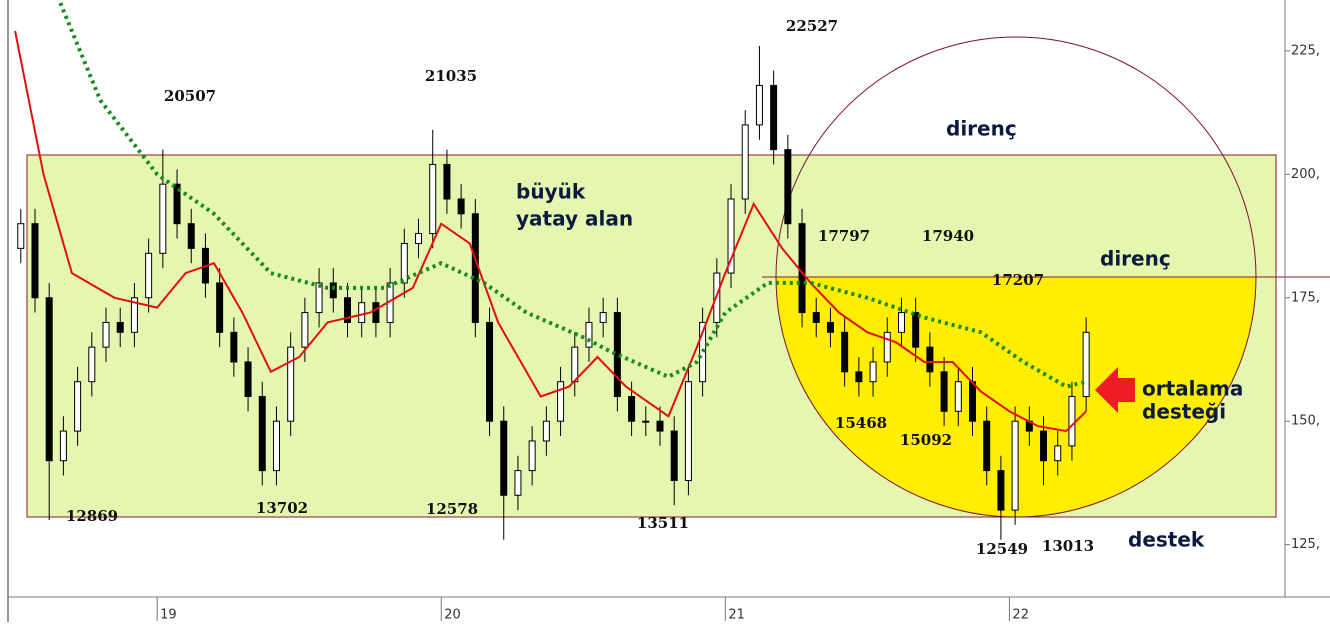  I want to click on price-label: 22527, so click(812, 26).